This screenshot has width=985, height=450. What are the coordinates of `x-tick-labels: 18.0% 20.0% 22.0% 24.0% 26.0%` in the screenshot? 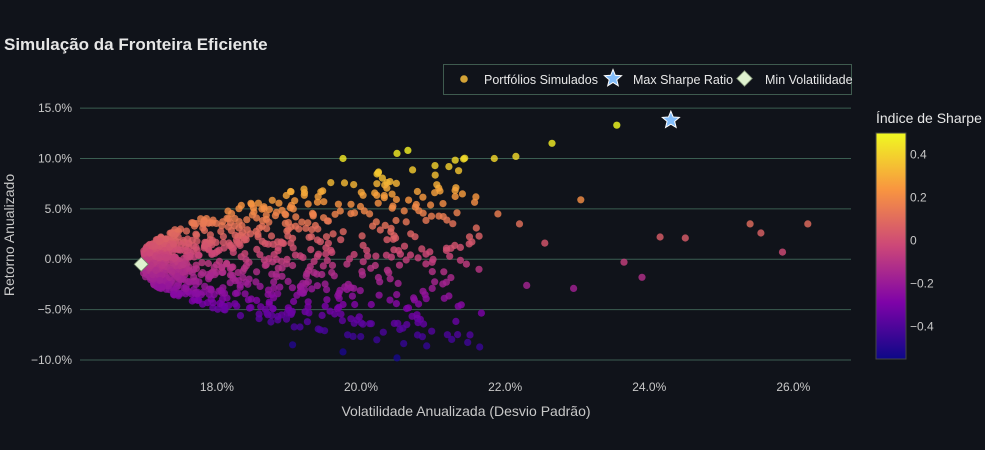 It's located at (505, 387).